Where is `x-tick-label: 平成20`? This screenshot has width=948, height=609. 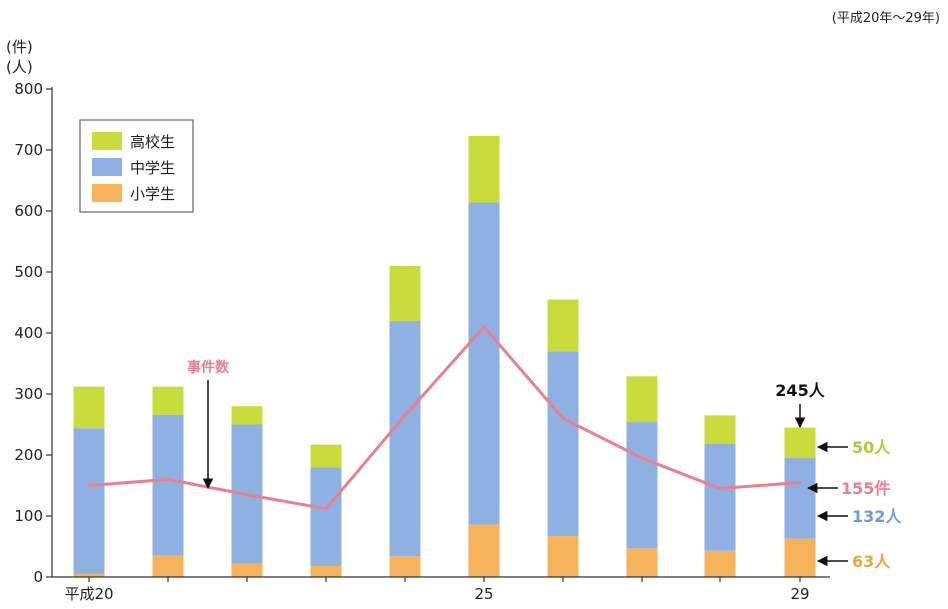
x-tick-label: 平成20 is located at coordinates (88, 594).